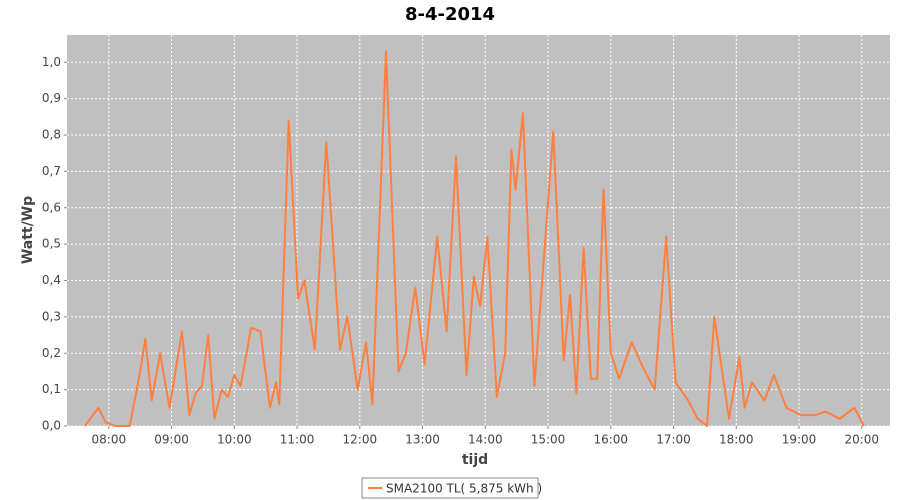 The height and width of the screenshot is (500, 900). What do you see at coordinates (736, 440) in the screenshot?
I see `x-tick-label: 18:00` at bounding box center [736, 440].